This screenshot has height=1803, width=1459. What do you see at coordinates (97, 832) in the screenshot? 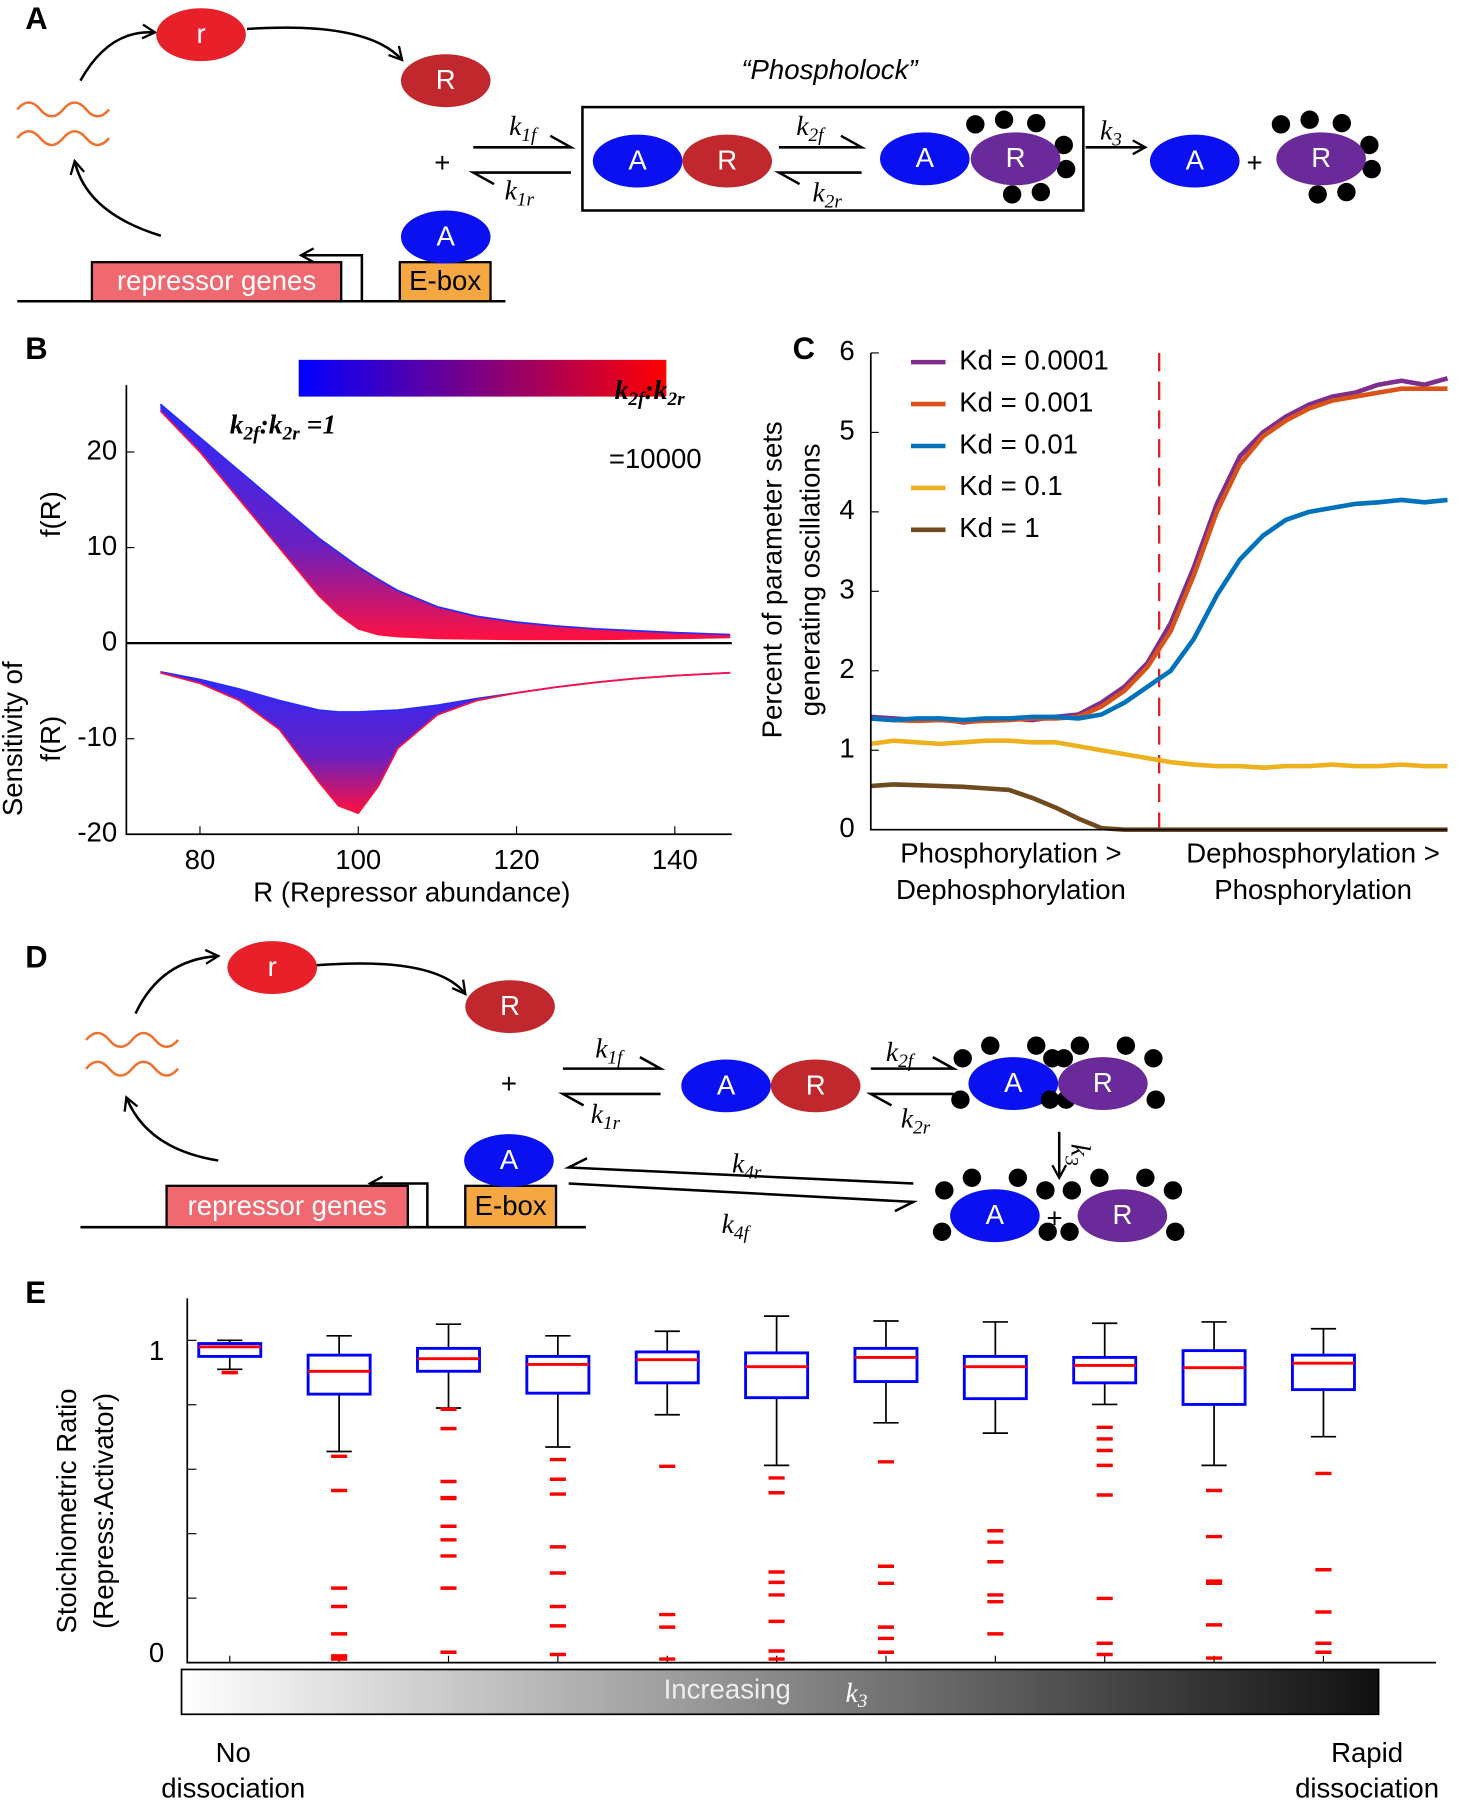
I see `y-tick-label: -20` at bounding box center [97, 832].